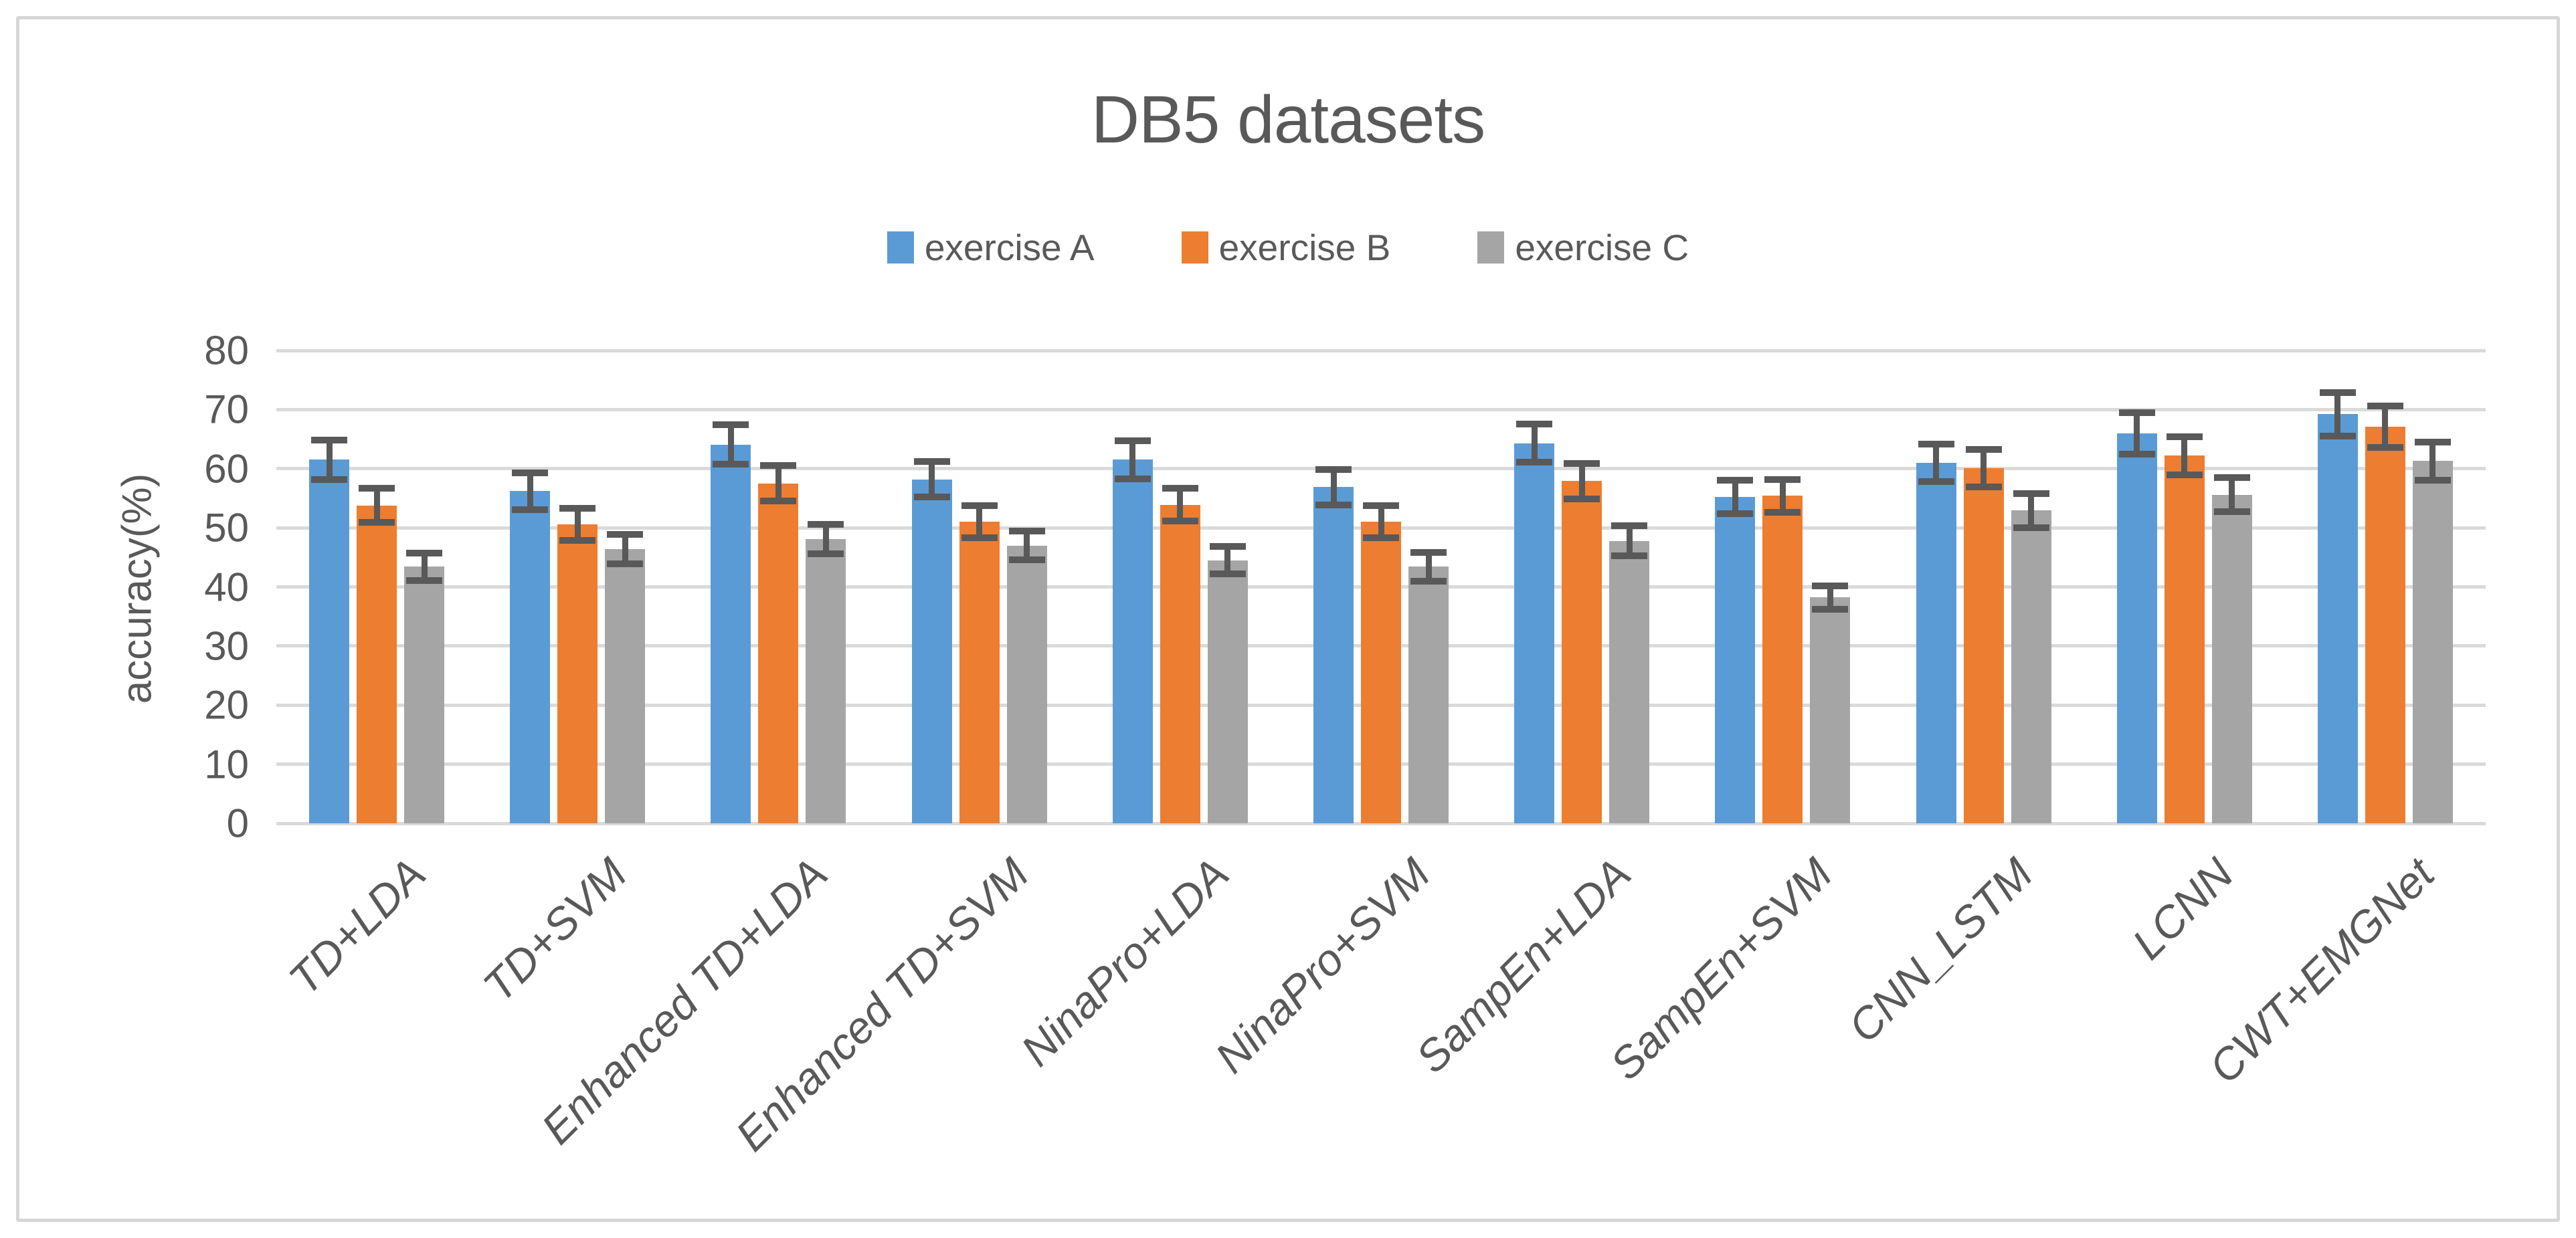 This screenshot has width=2576, height=1238. What do you see at coordinates (1629, 541) in the screenshot?
I see `error-bar-exercise-c-sampen-lda` at bounding box center [1629, 541].